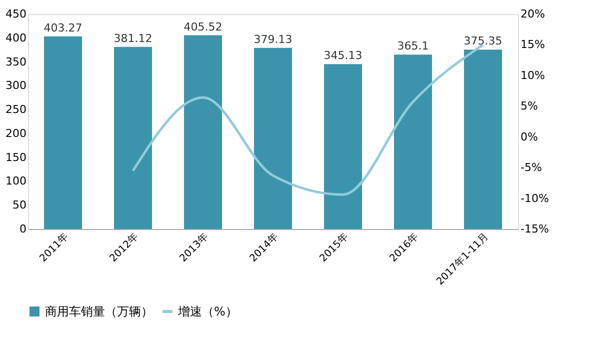 This screenshot has width=592, height=345. I want to click on y-tick-label: 150, so click(16, 157).